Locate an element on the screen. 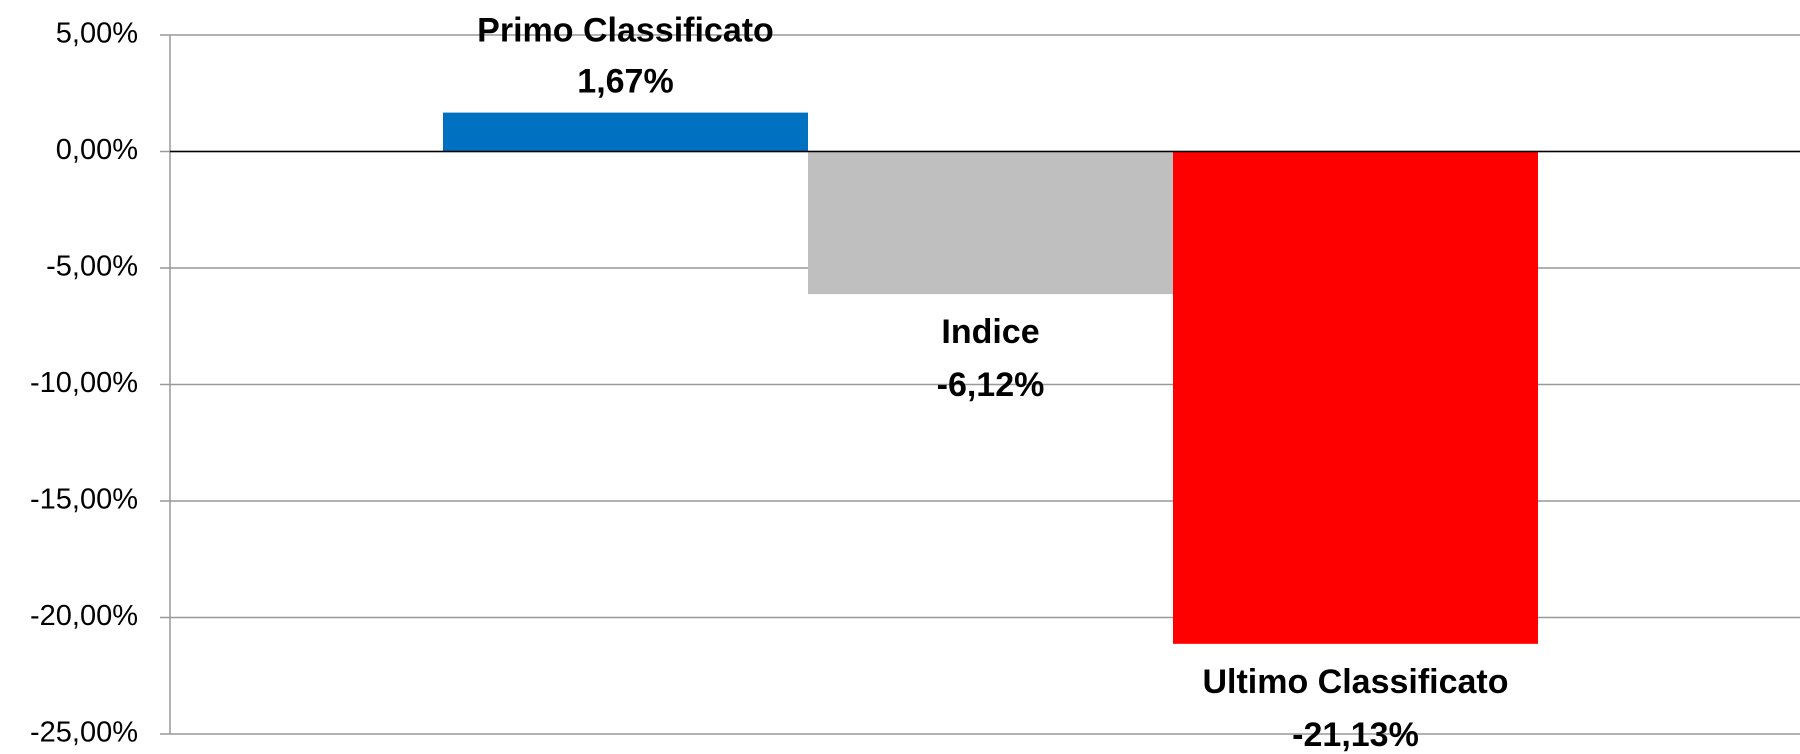  y-tick-label: 0,00% is located at coordinates (97, 150).